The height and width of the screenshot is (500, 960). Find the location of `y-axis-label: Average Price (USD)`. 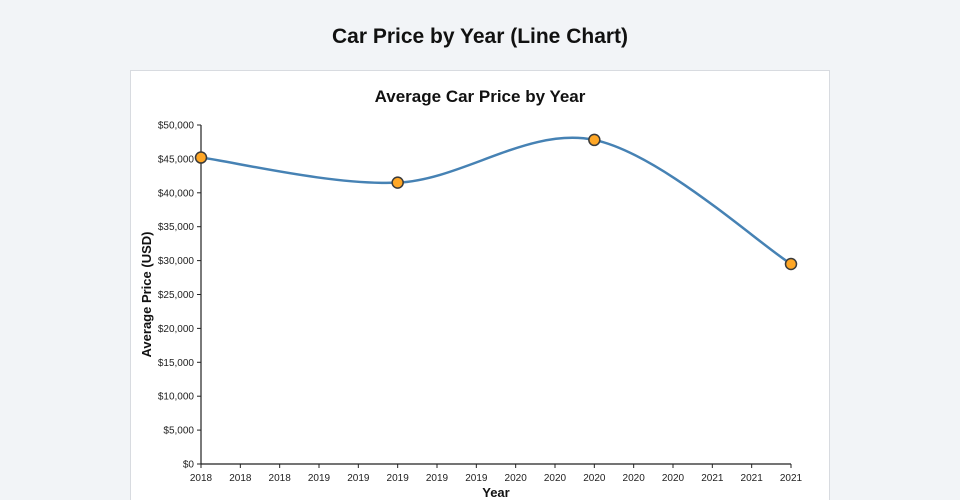

y-axis-label: Average Price (USD) is located at coordinates (146, 295).